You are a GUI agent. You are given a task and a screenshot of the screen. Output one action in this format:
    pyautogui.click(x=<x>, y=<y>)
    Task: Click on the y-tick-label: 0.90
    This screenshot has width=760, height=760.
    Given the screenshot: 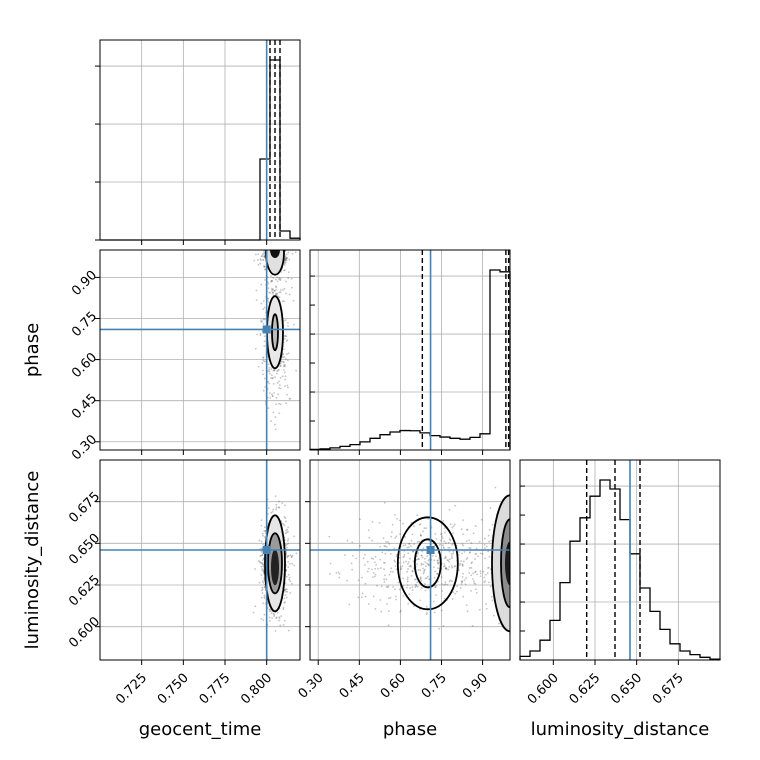 What is the action you would take?
    pyautogui.click(x=84, y=283)
    